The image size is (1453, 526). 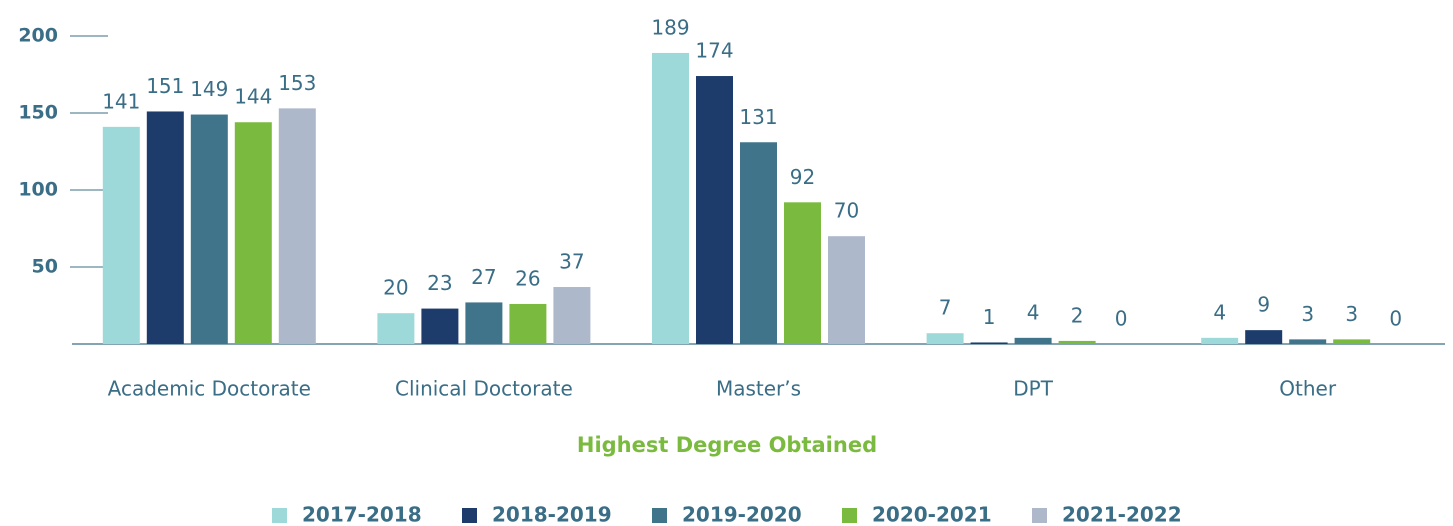 I want to click on legend-label: 2018-2019, so click(x=552, y=514).